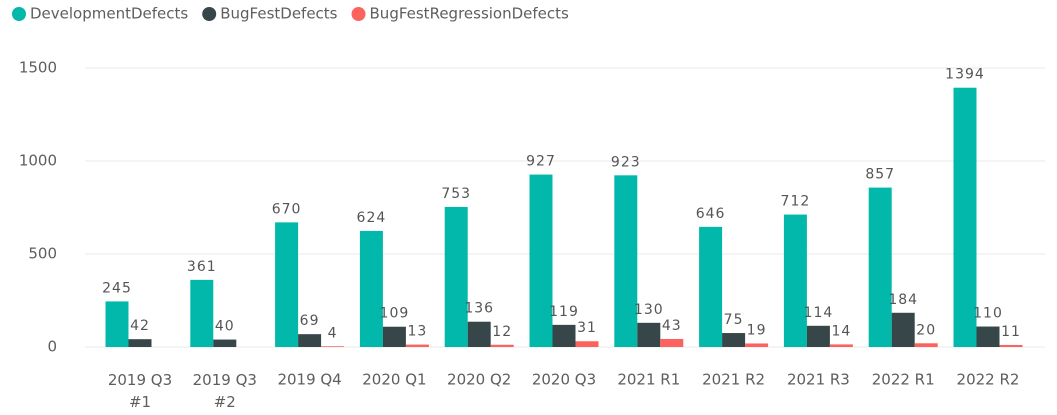 This screenshot has width=1057, height=415. Describe the element at coordinates (841, 331) in the screenshot. I see `data-label: 14` at that location.